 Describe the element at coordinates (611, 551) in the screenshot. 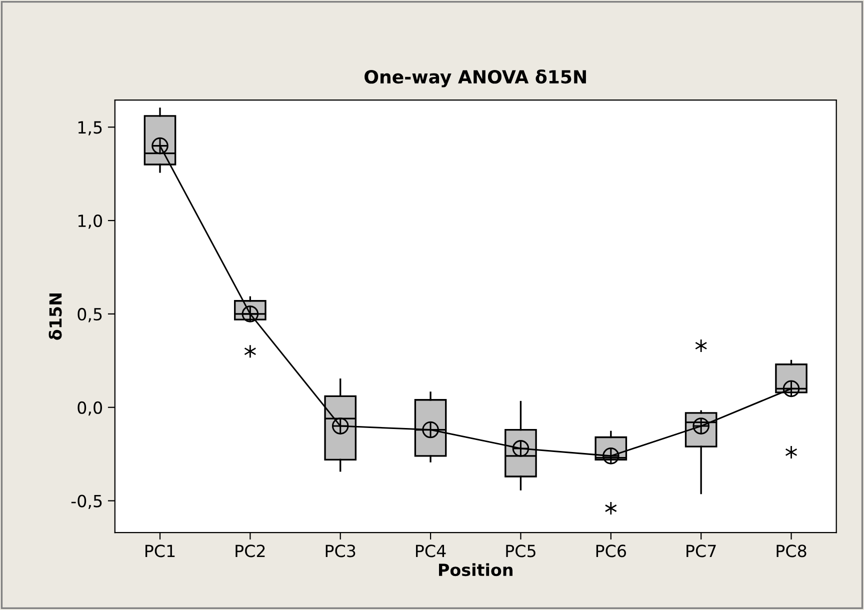

I see `x-tick-label: PC6` at that location.